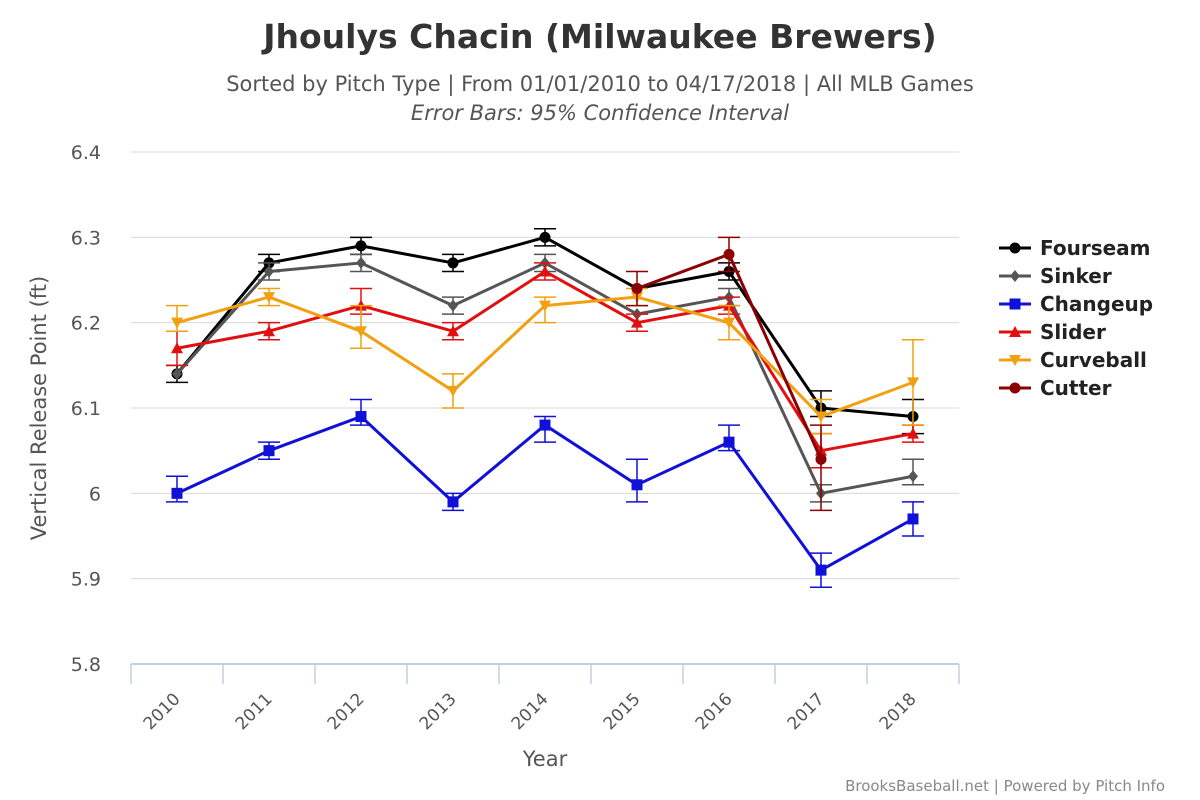  What do you see at coordinates (1096, 304) in the screenshot?
I see `legend-label-changeup: Changeup` at bounding box center [1096, 304].